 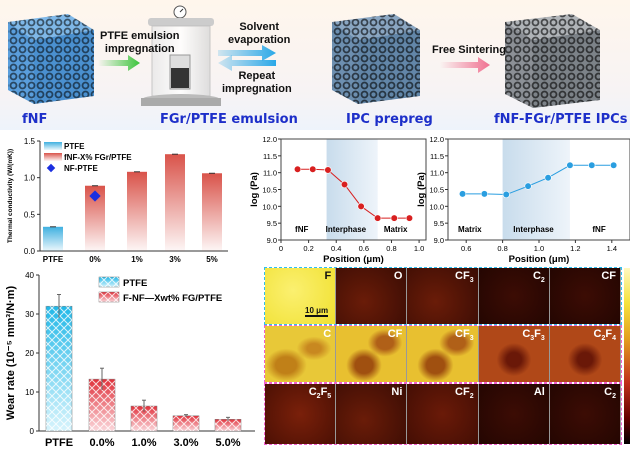 What do you see at coordinates (308, 248) in the screenshot?
I see `x-tick-label: 0.2` at bounding box center [308, 248].